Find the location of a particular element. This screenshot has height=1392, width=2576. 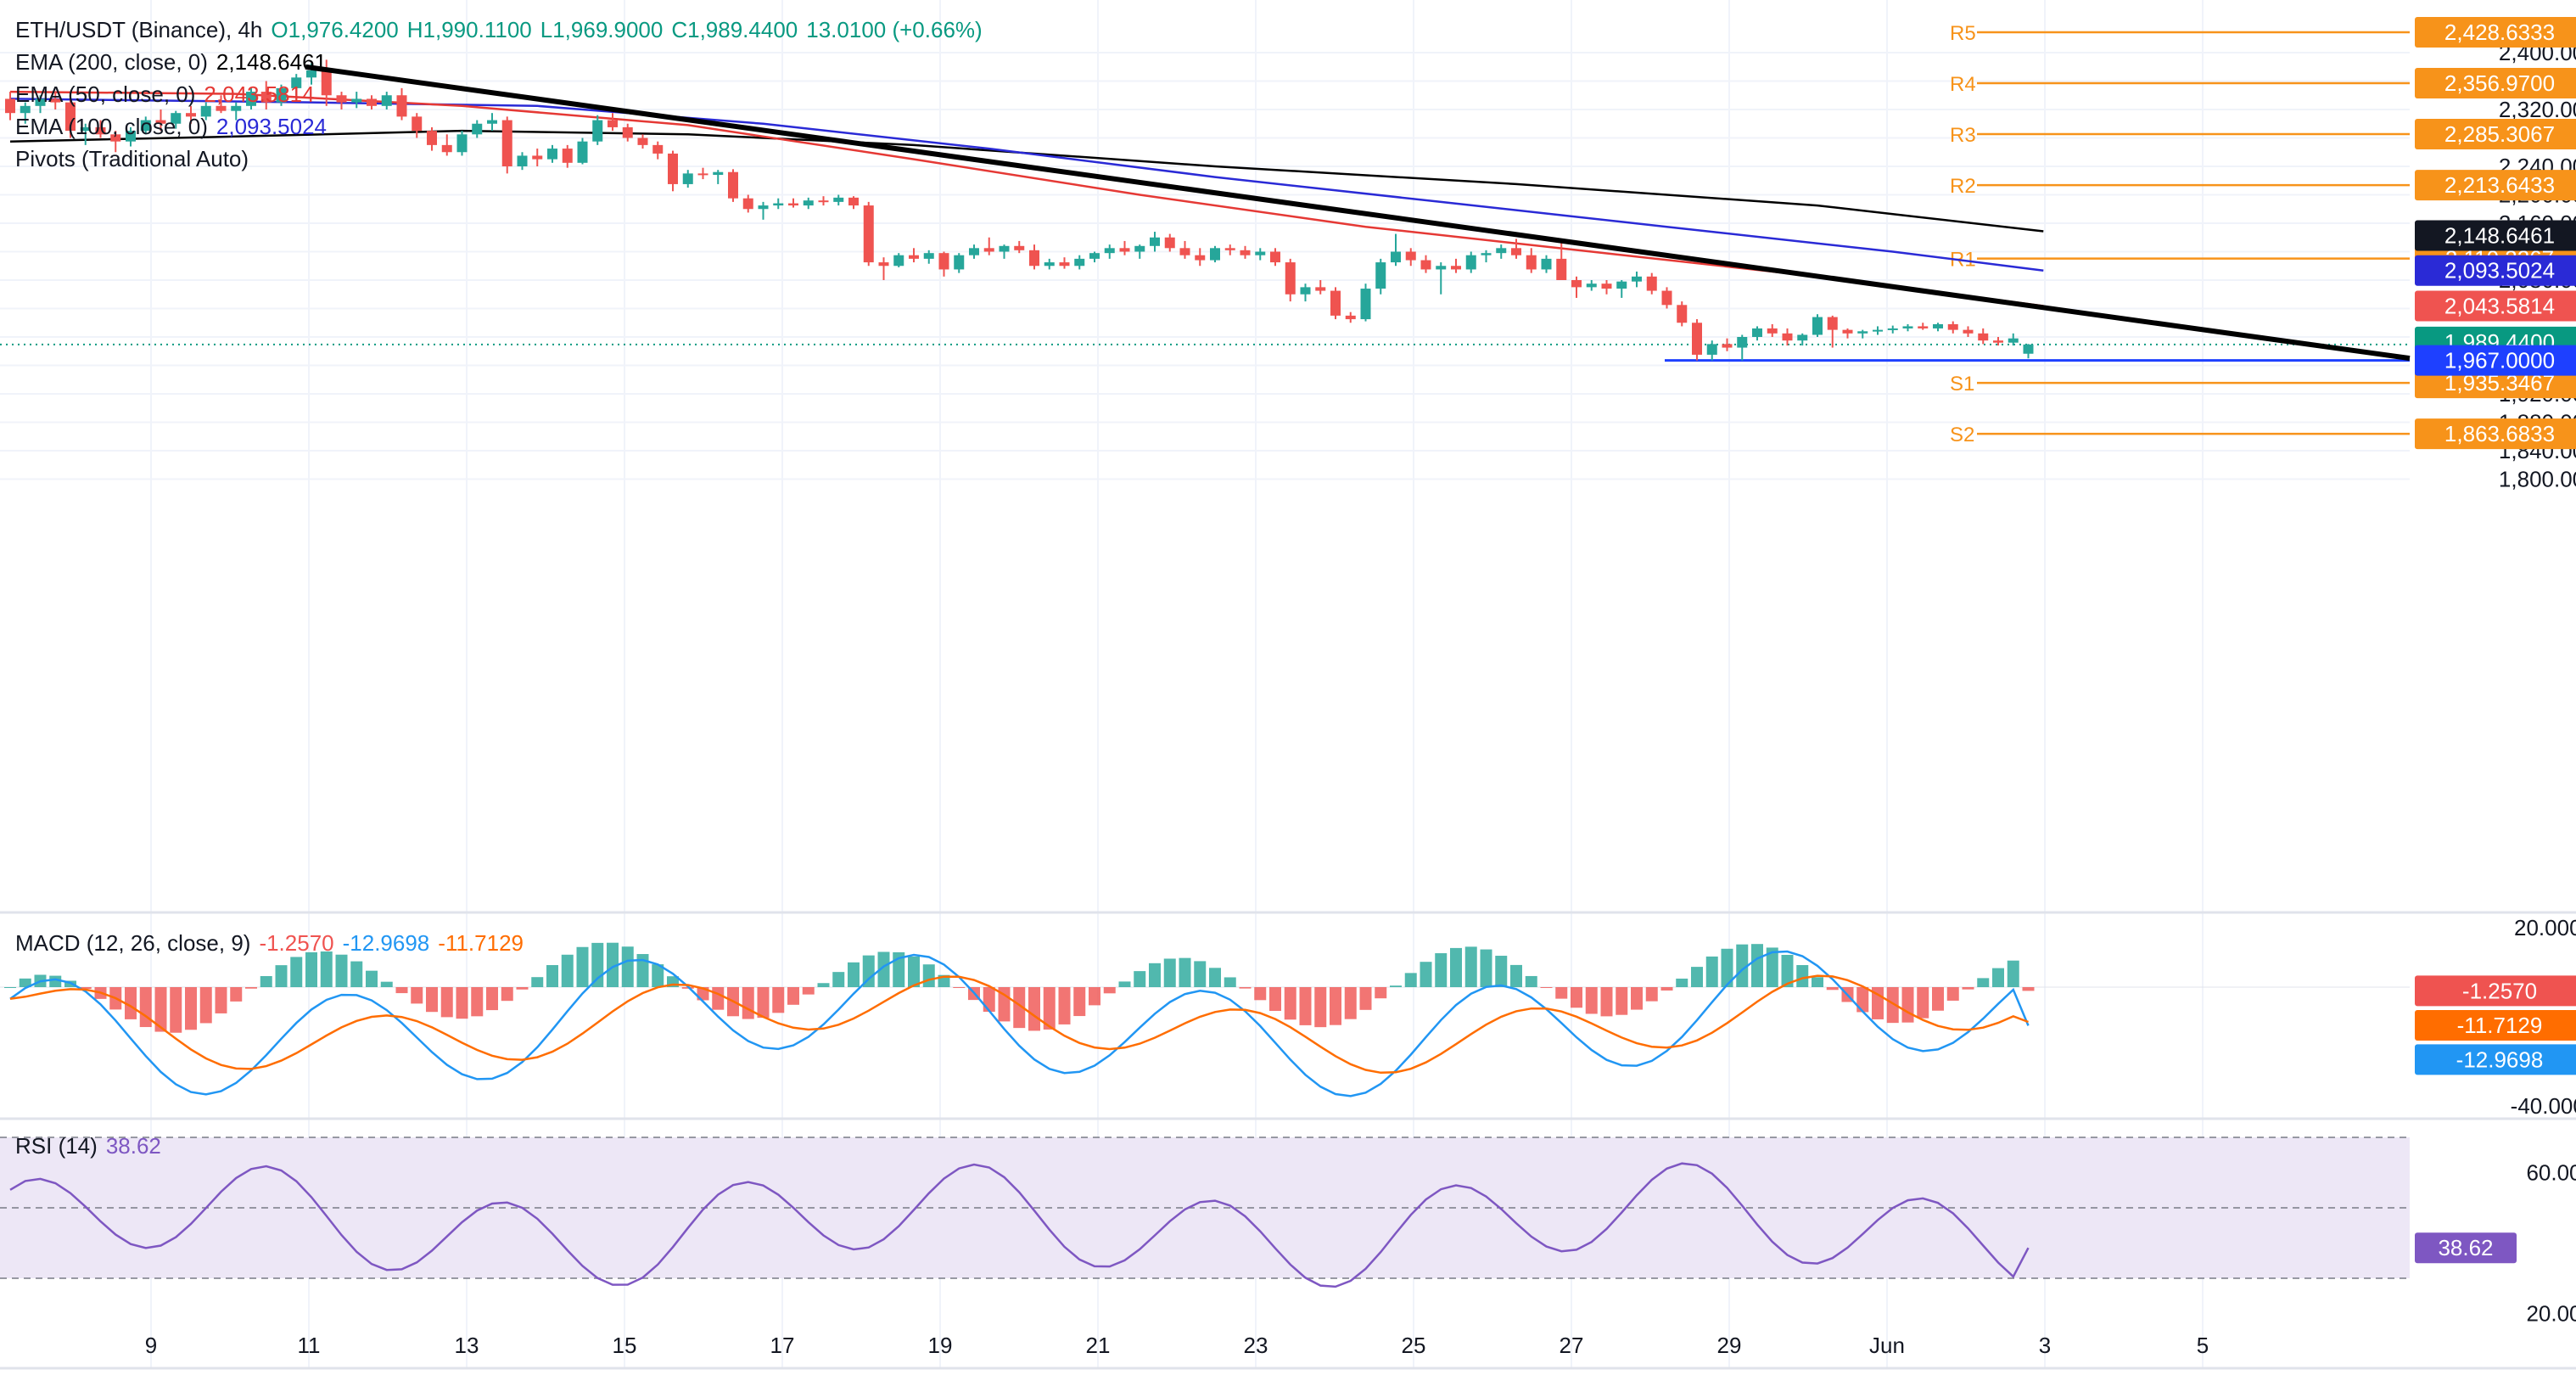

time-tick-label: 29 is located at coordinates (1729, 1345).